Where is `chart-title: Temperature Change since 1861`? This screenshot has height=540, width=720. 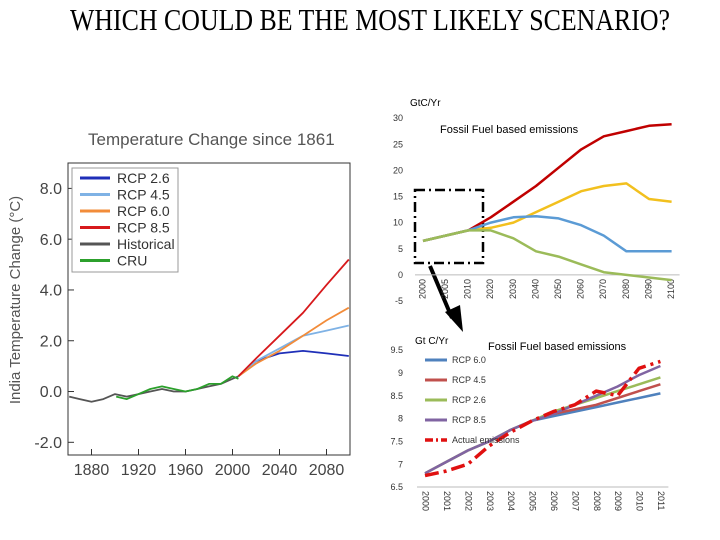 chart-title: Temperature Change since 1861 is located at coordinates (211, 139).